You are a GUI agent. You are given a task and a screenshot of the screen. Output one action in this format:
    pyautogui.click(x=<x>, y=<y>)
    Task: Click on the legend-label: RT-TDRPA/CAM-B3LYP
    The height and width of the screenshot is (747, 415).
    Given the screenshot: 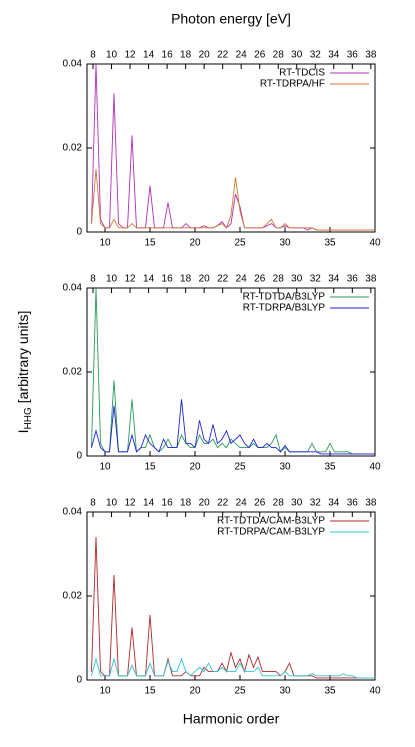 What is the action you would take?
    pyautogui.click(x=271, y=532)
    